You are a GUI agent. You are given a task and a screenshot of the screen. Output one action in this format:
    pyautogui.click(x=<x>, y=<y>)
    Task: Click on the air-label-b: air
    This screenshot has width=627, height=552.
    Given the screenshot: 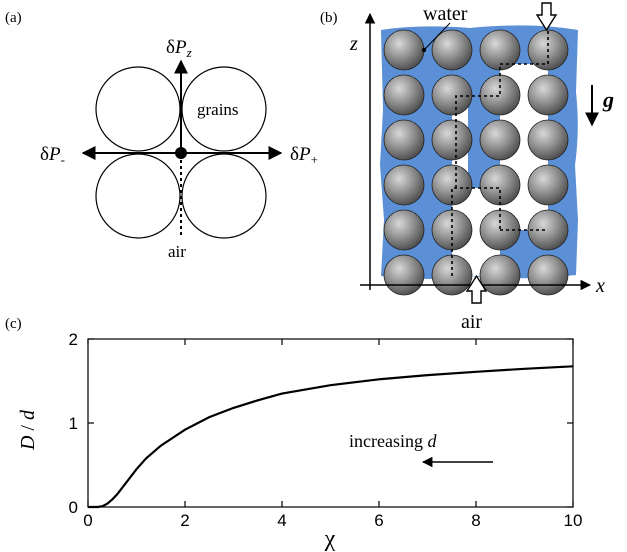 What is the action you would take?
    pyautogui.click(x=471, y=322)
    